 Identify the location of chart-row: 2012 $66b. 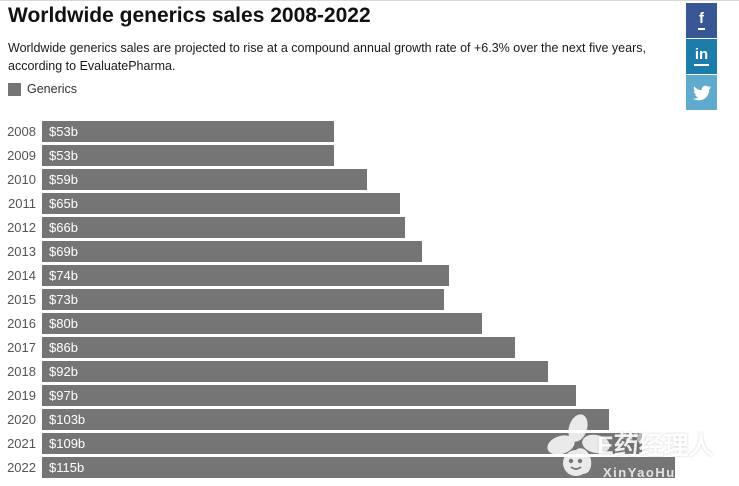
(369, 227).